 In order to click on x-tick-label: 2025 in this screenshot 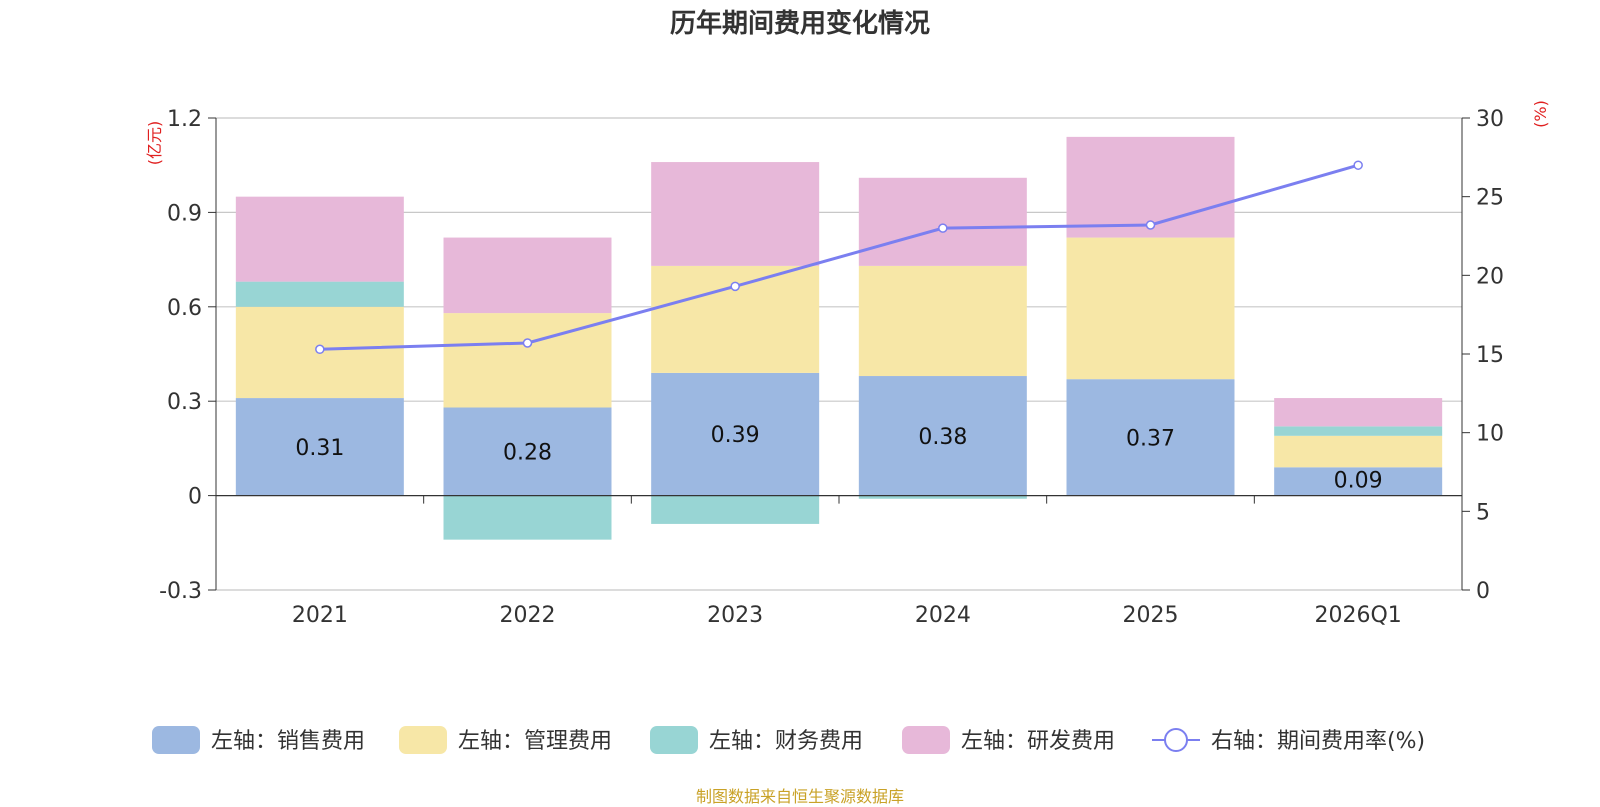, I will do `click(1151, 615)`.